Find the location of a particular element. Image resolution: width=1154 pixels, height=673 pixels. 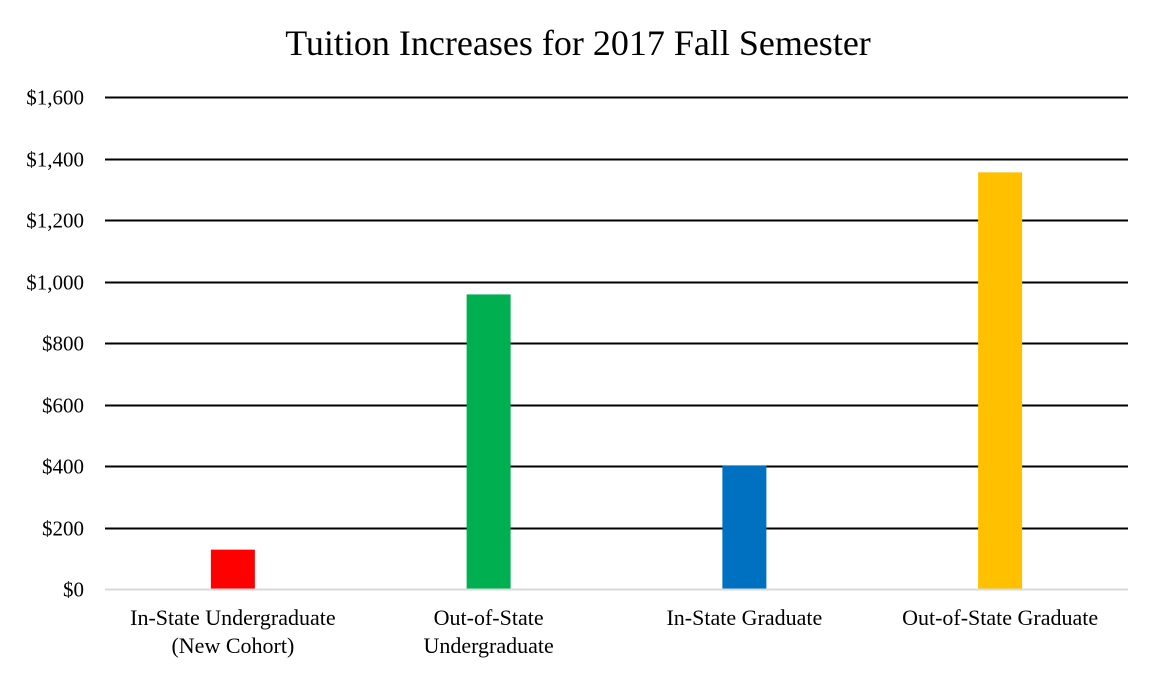

y-tick-label: $0 is located at coordinates (73, 590).